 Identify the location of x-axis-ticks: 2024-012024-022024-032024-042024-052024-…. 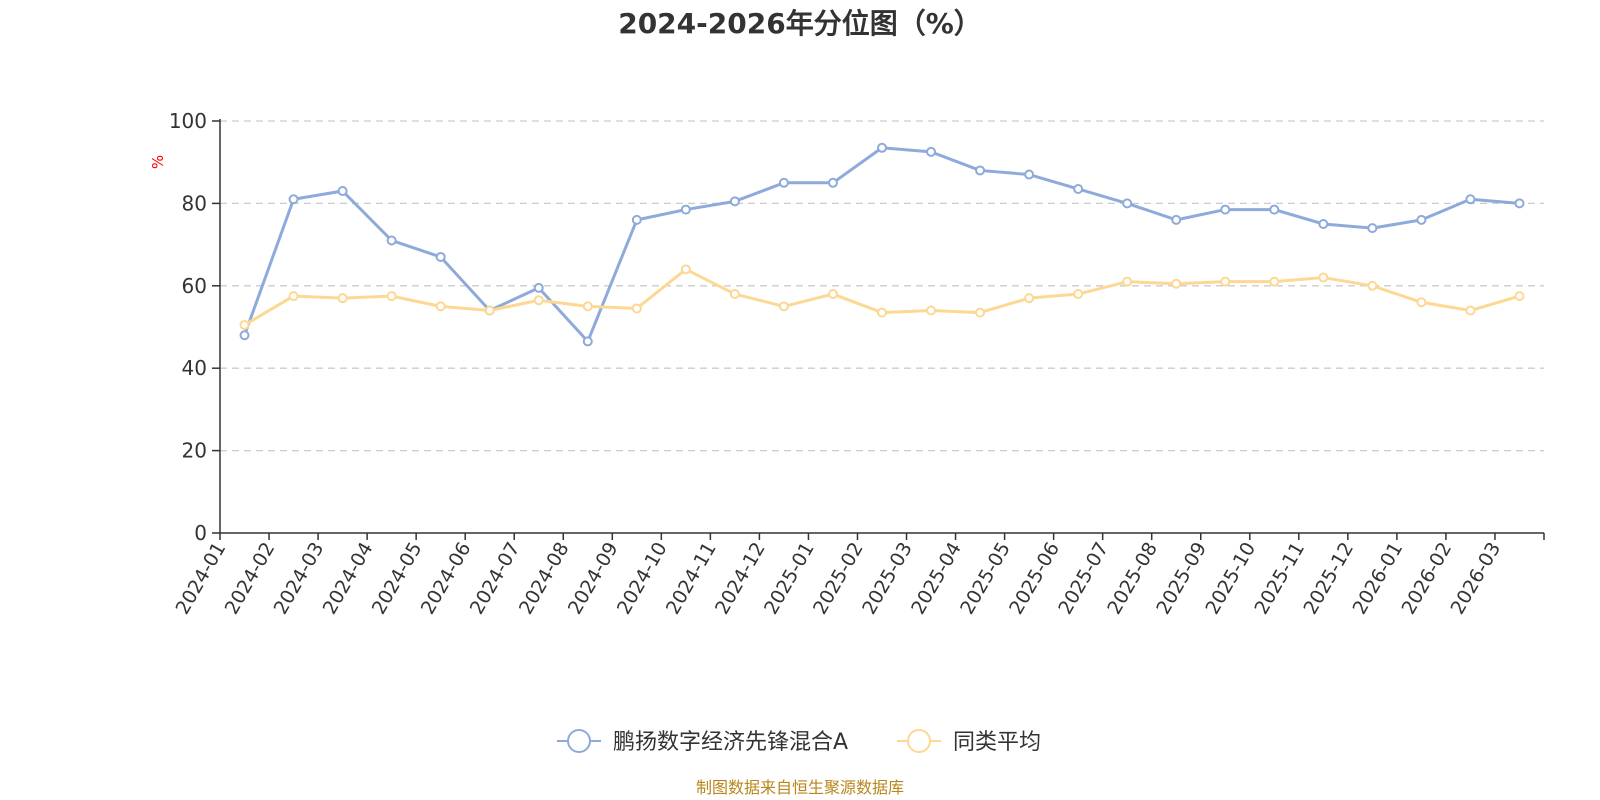
(858, 575).